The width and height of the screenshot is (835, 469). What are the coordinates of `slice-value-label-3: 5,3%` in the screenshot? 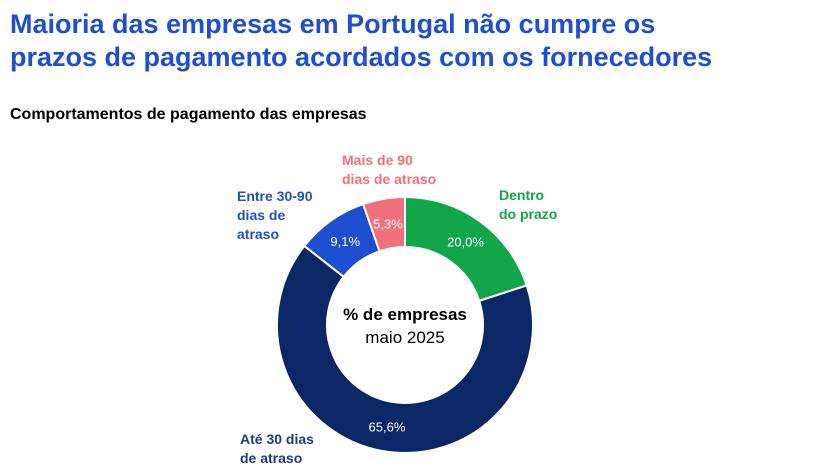 It's located at (388, 223).